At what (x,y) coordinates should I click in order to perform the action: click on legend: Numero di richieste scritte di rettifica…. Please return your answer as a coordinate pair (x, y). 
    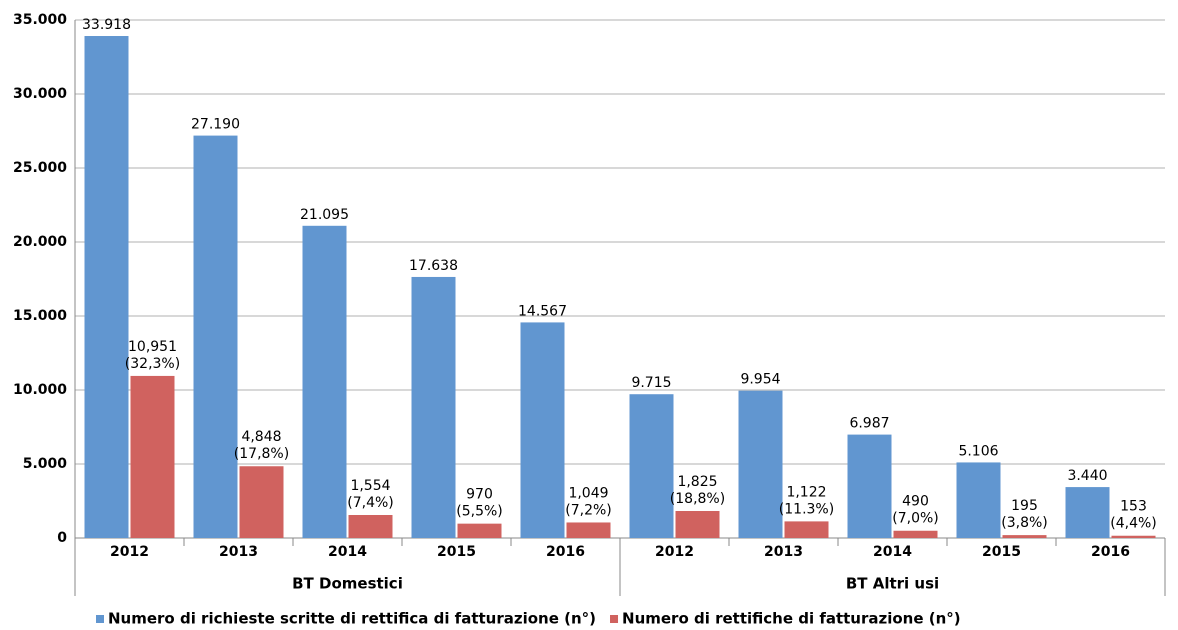
    Looking at the image, I should click on (528, 619).